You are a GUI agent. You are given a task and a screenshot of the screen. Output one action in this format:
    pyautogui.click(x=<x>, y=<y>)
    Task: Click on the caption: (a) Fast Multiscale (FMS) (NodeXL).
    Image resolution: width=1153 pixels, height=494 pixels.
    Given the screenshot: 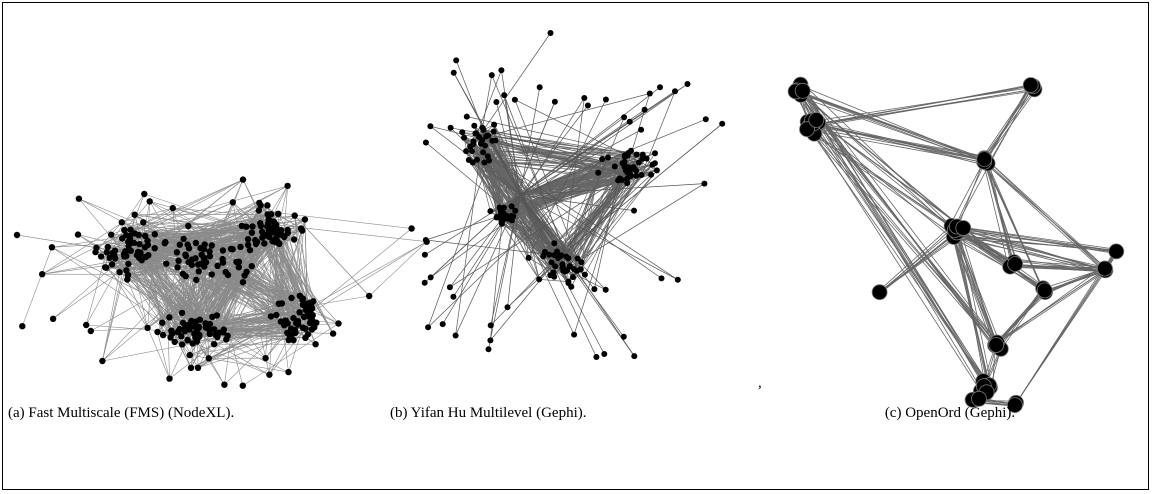 What is the action you would take?
    pyautogui.click(x=121, y=413)
    